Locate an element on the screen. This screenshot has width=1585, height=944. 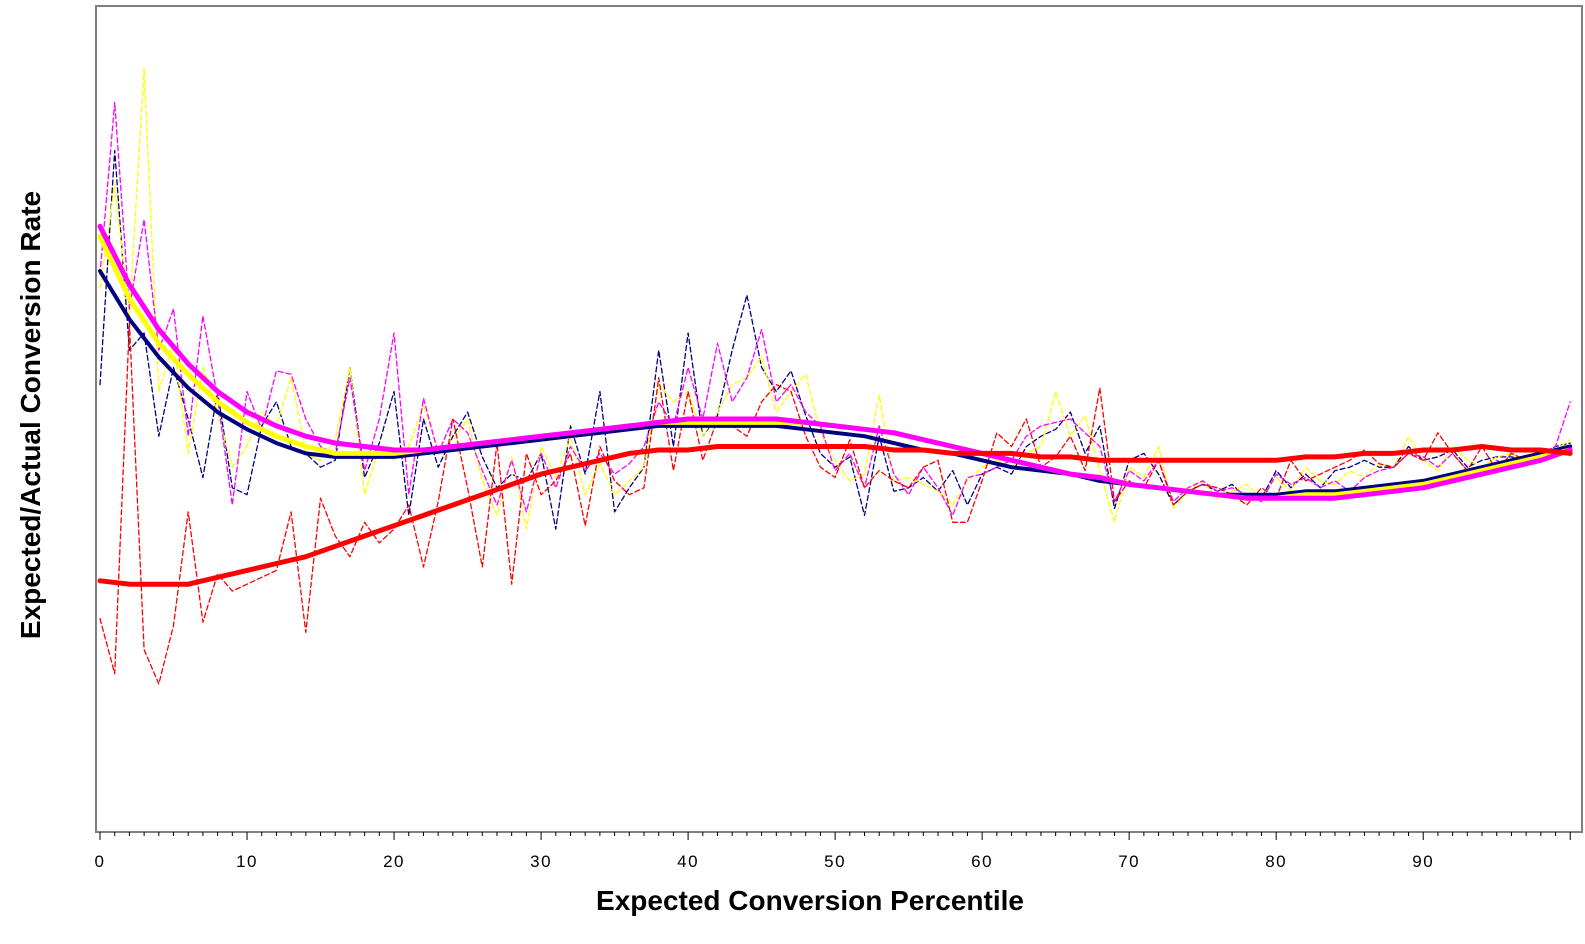
x-tick-label: 80 is located at coordinates (1276, 861).